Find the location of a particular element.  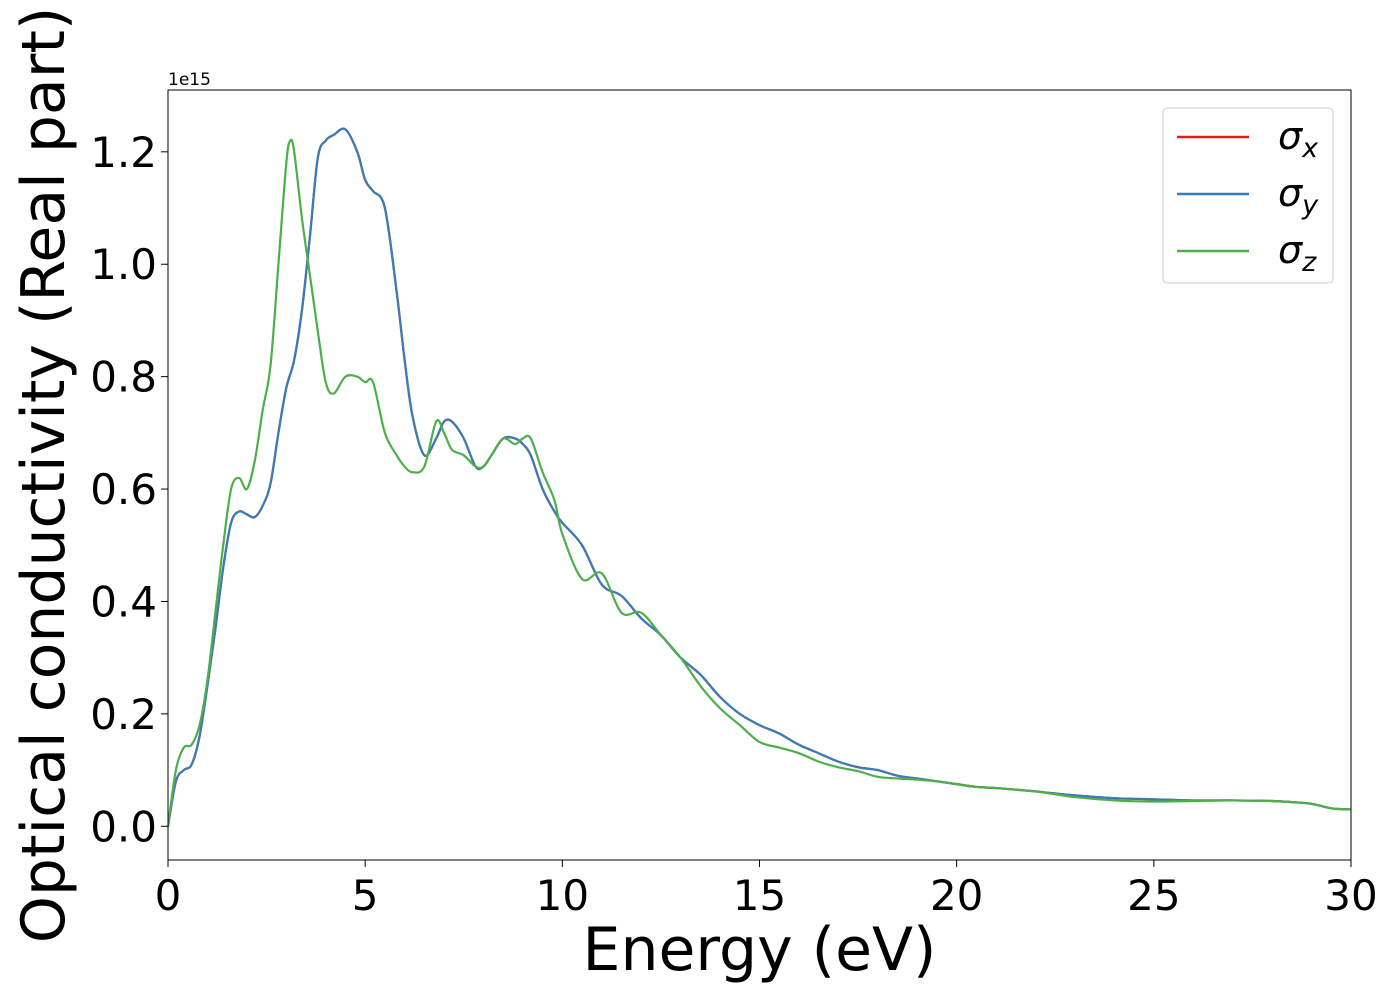

legend-label-x: σx is located at coordinates (1298, 139).